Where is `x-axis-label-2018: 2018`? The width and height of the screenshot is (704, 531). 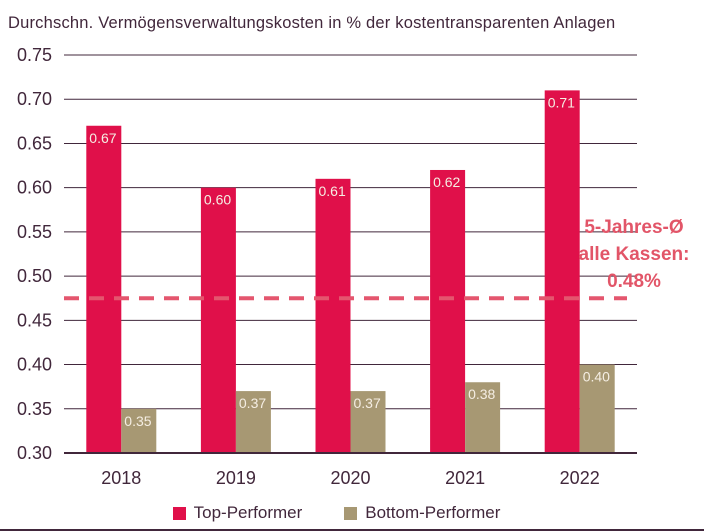
x-axis-label-2018: 2018 is located at coordinates (121, 478).